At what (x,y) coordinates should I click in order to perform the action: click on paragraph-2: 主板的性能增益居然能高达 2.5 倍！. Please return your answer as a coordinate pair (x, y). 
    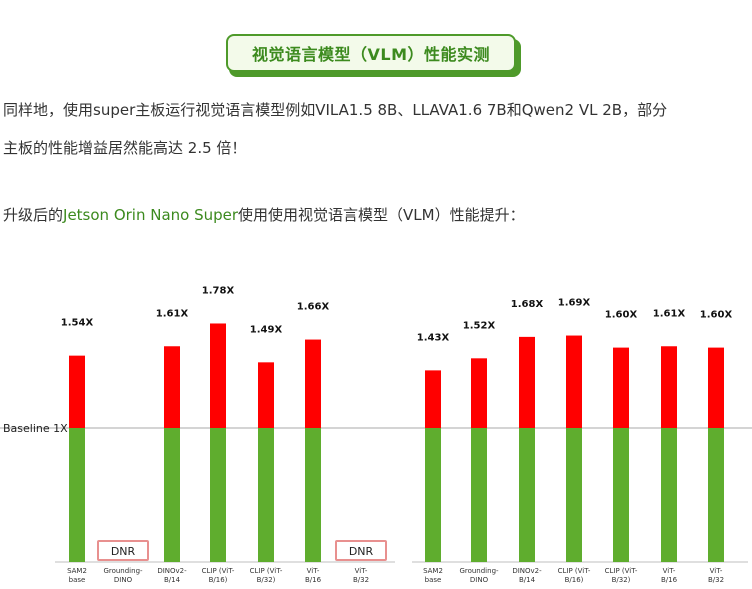
    Looking at the image, I should click on (125, 148).